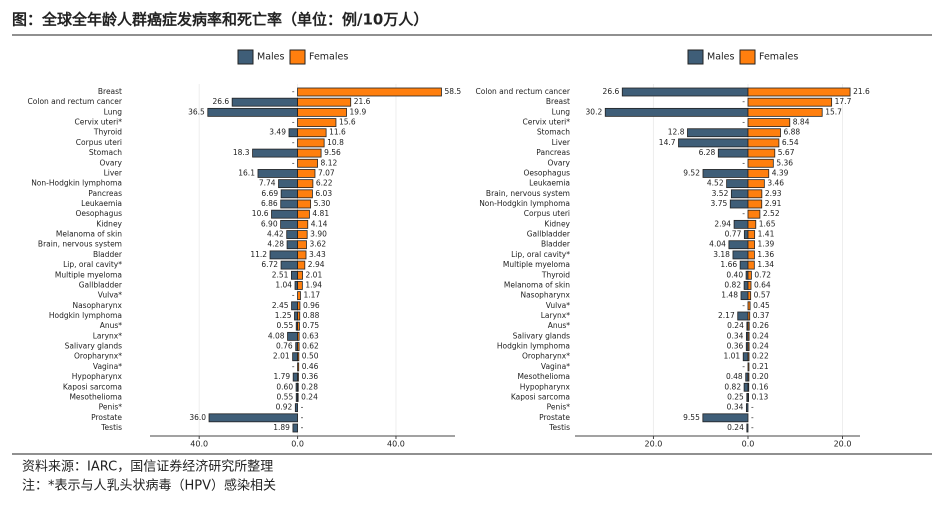  I want to click on value-label: 4.42, so click(275, 234).